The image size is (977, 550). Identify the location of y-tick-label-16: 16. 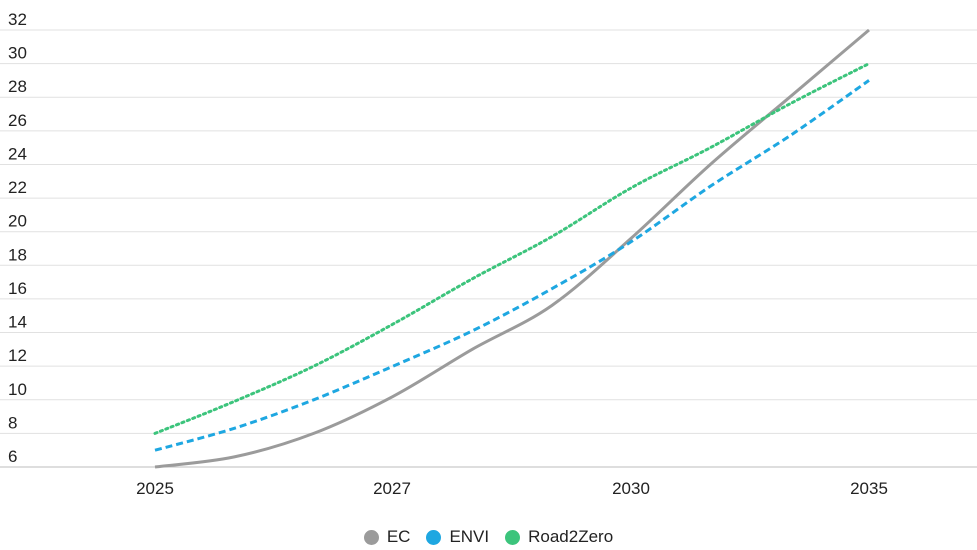
(17, 288).